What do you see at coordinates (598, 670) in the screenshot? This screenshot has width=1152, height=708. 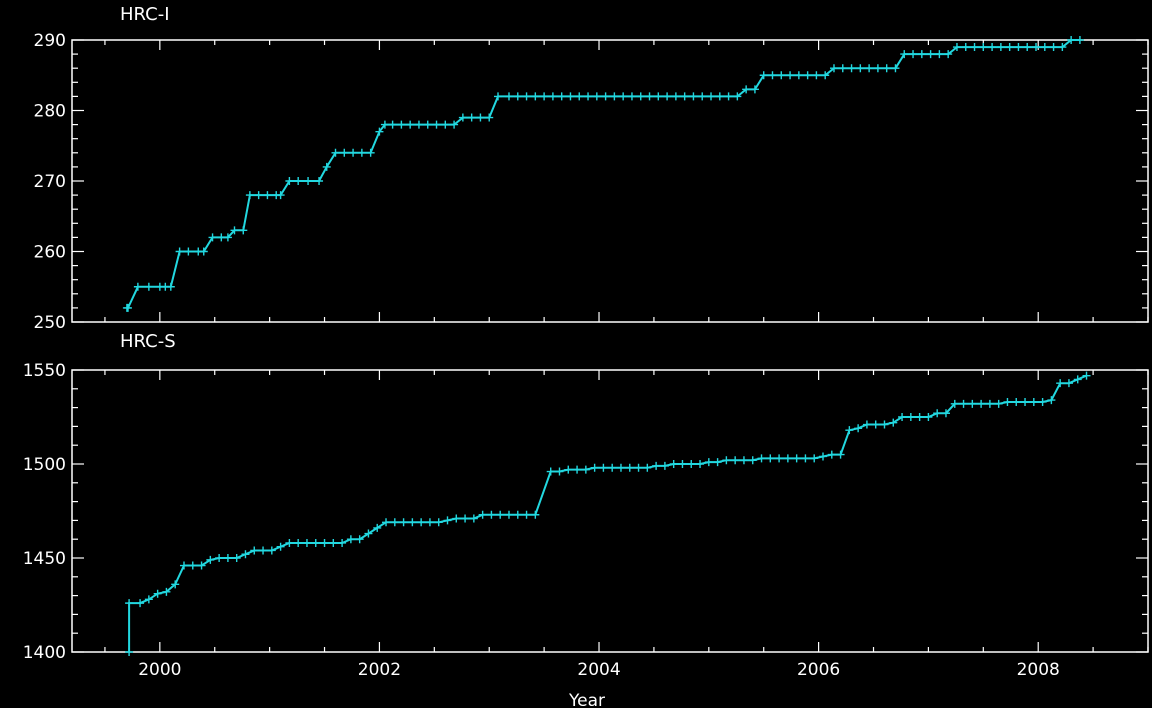 I see `x-tick-label: 2004` at bounding box center [598, 670].